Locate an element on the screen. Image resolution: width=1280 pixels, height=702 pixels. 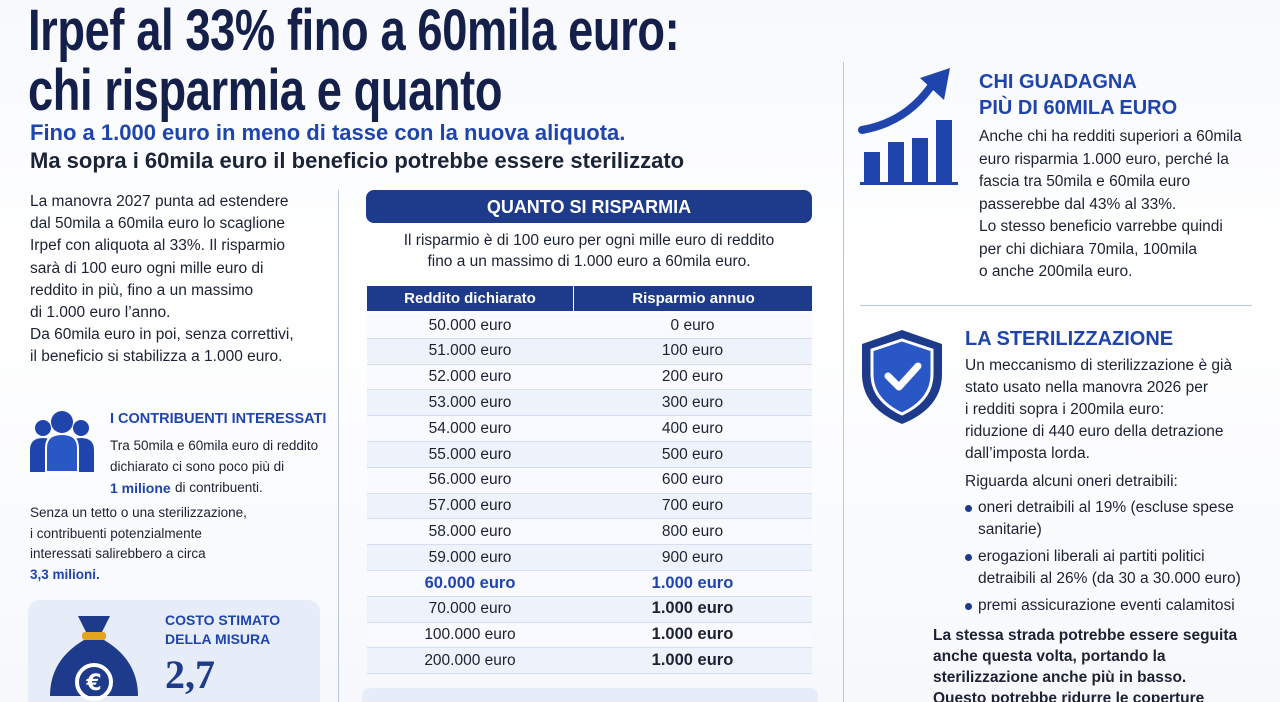
people-icon is located at coordinates (62, 442).